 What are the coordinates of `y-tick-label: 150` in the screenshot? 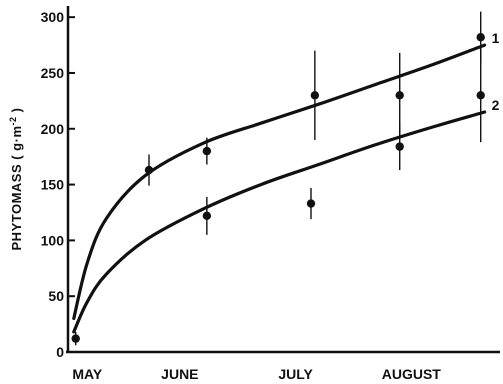 It's located at (53, 185).